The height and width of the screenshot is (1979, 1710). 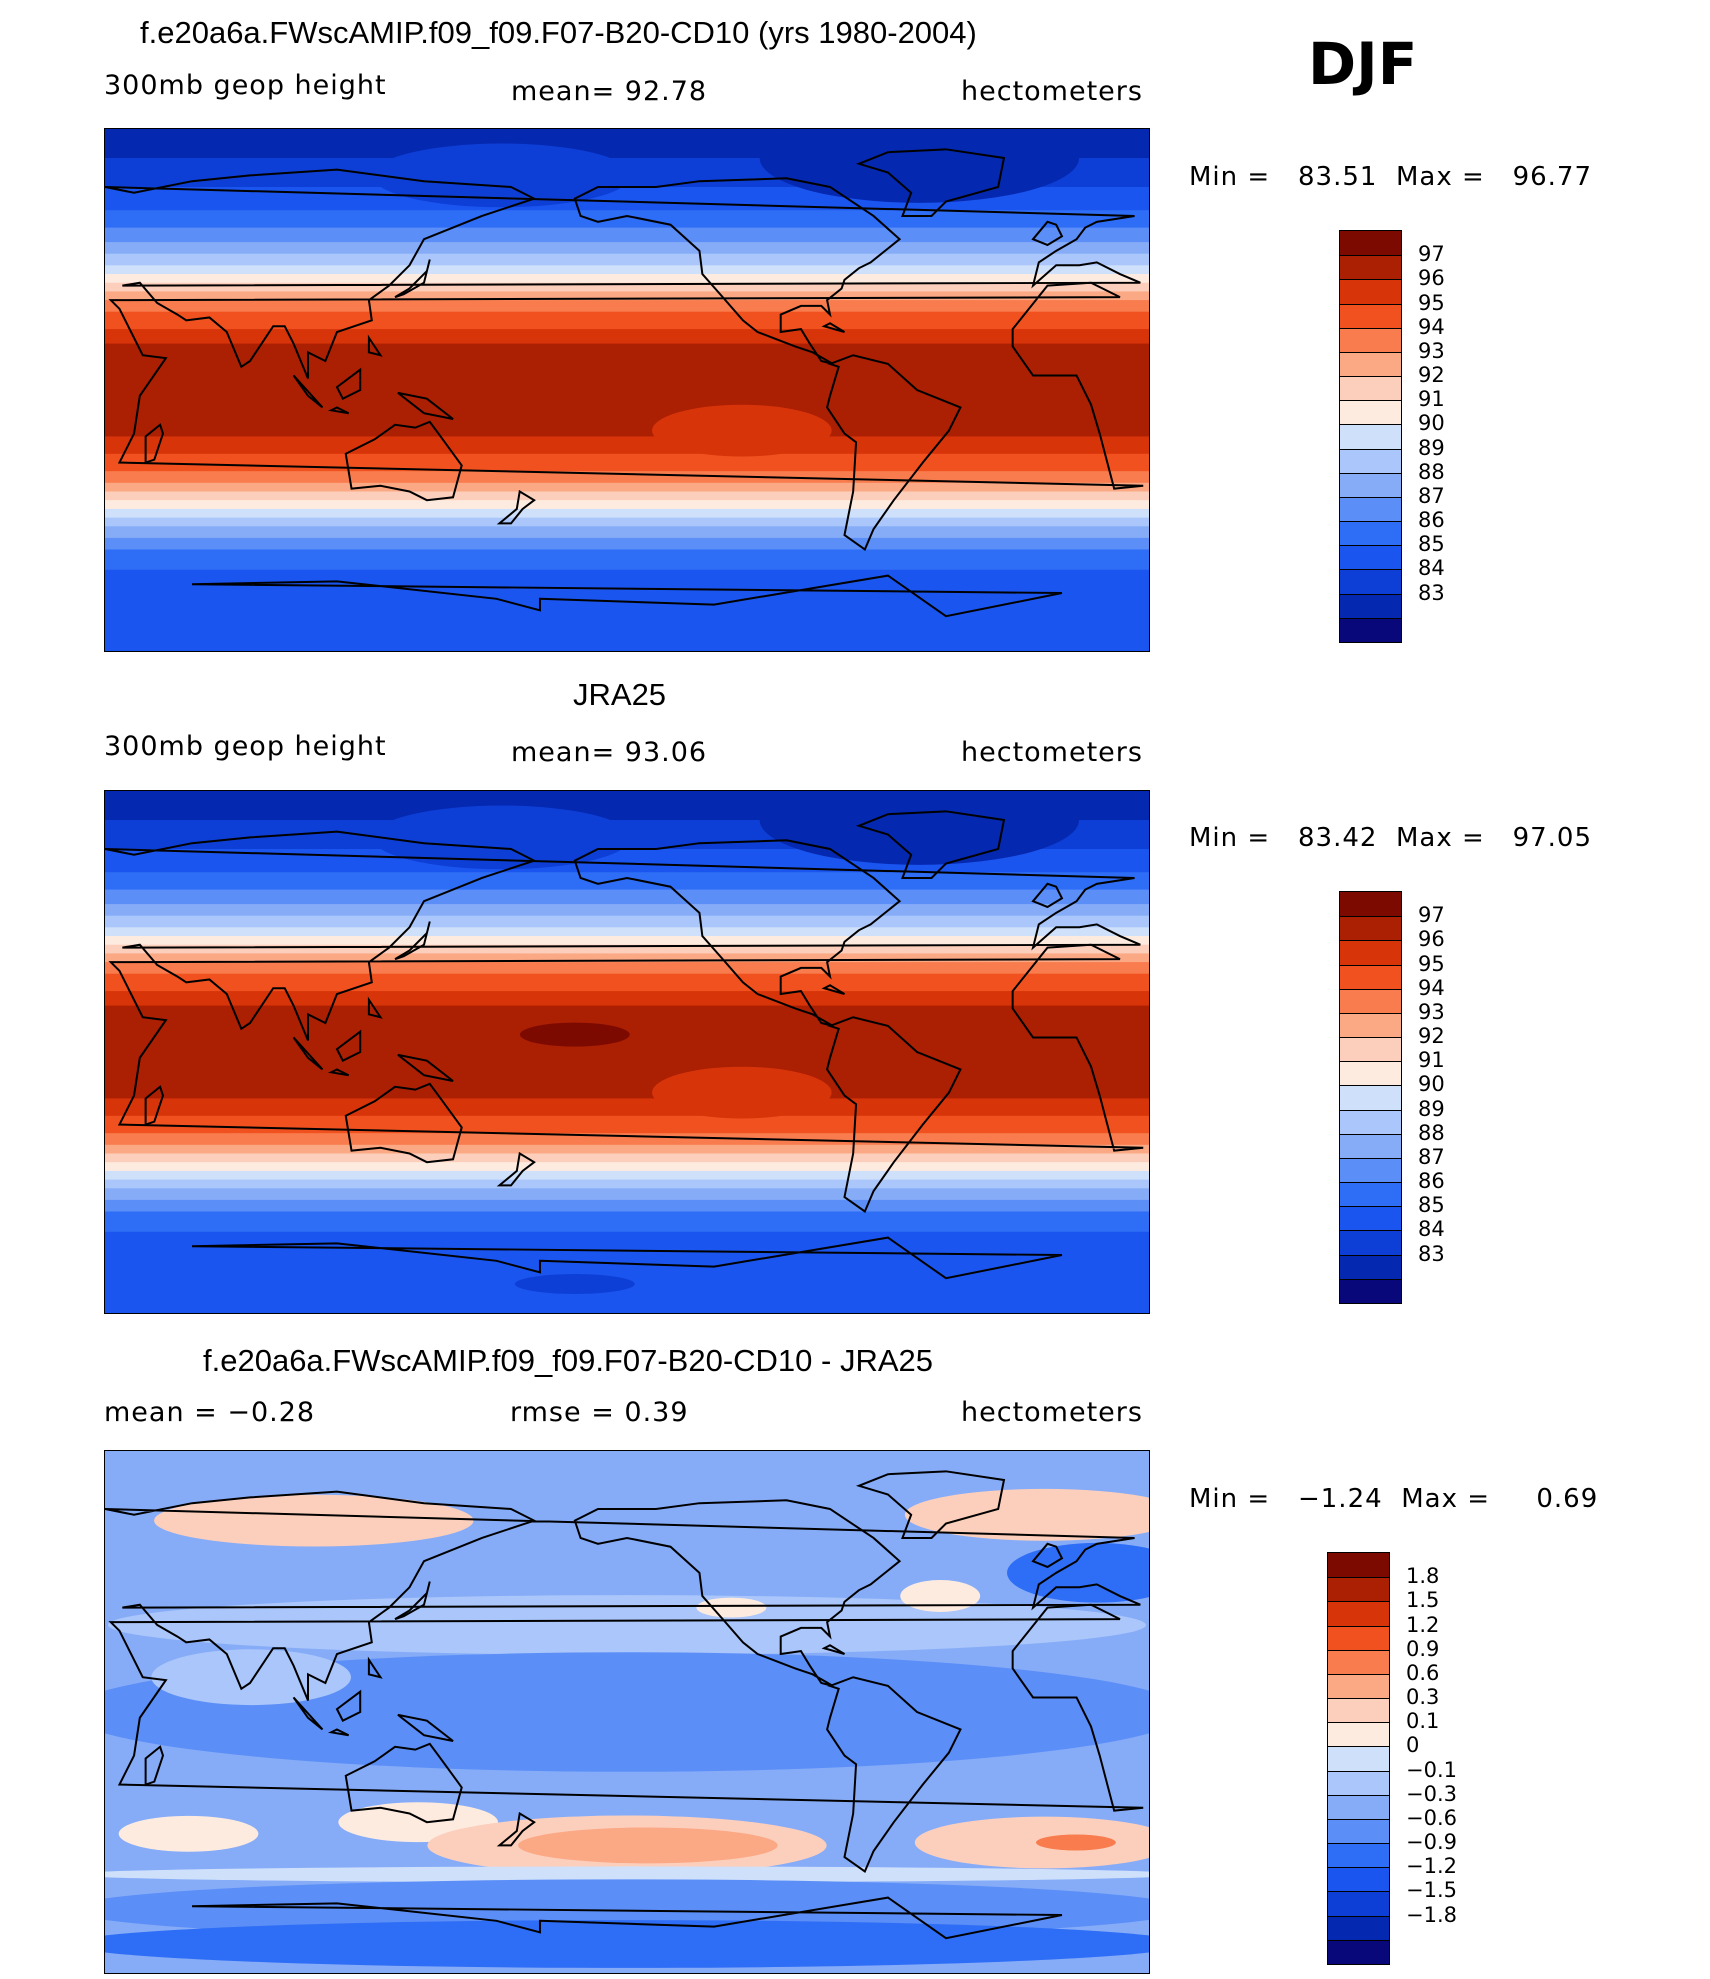 I want to click on colorbar-tick-label: −0.1, so click(x=1431, y=1769).